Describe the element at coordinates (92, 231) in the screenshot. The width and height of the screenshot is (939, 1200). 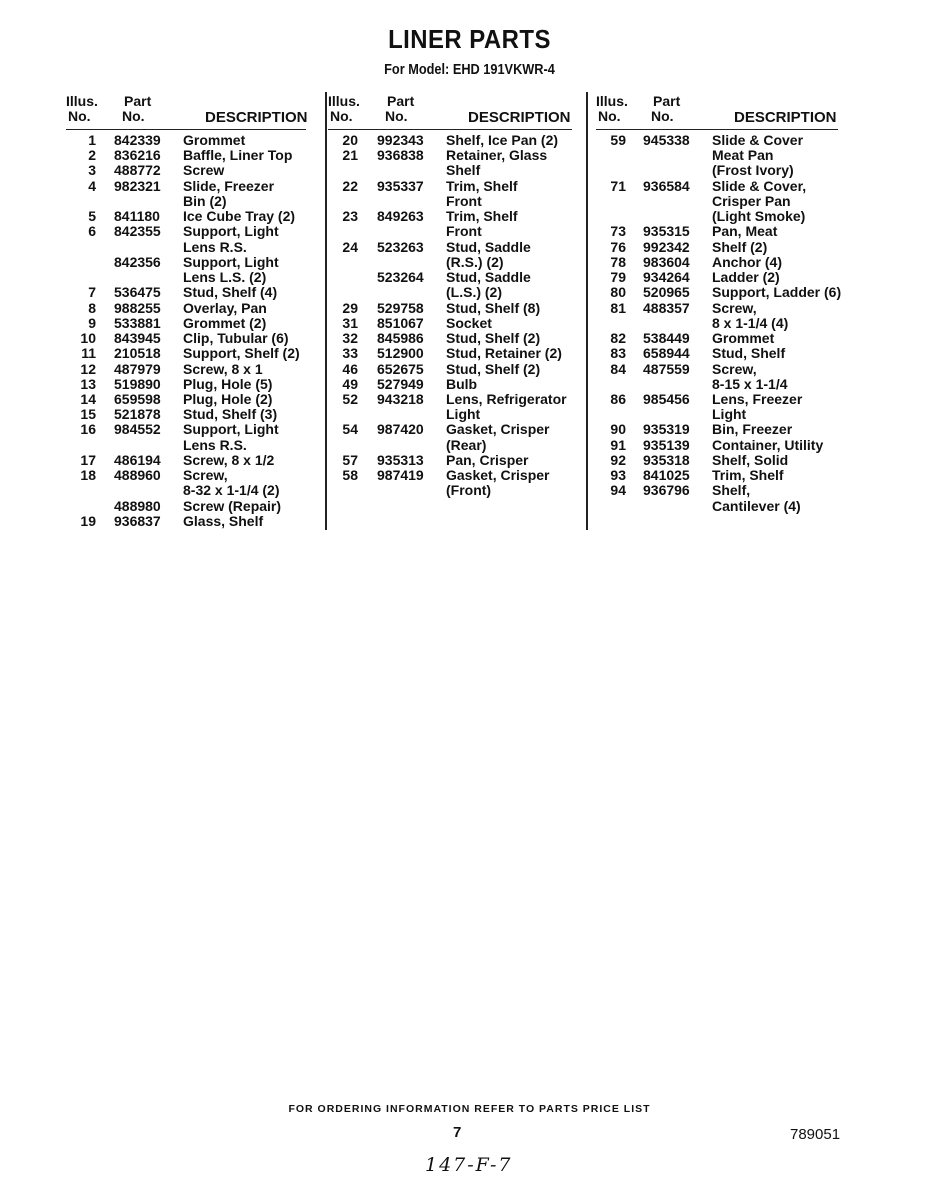
I see `illus-number: 6` at that location.